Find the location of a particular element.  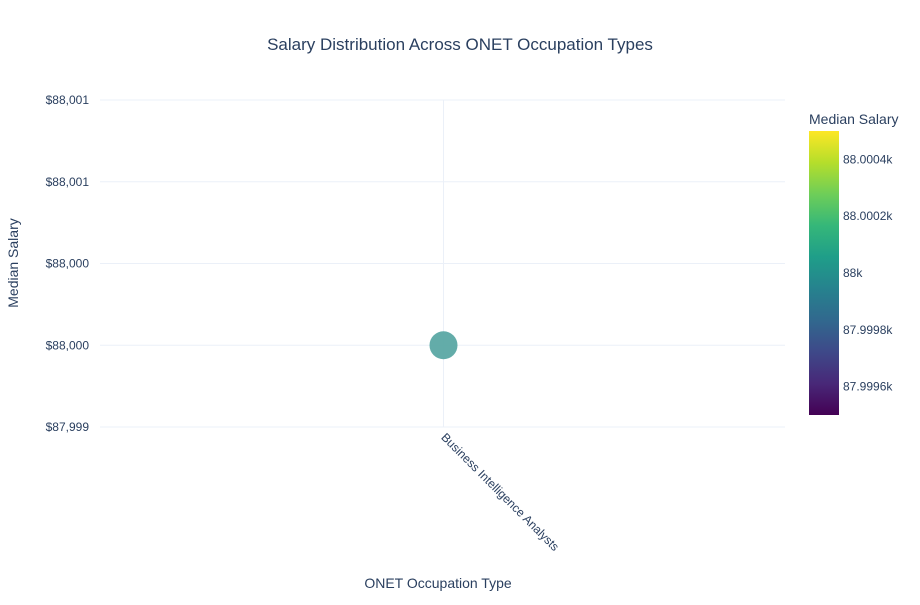

data-point is located at coordinates (443, 345).